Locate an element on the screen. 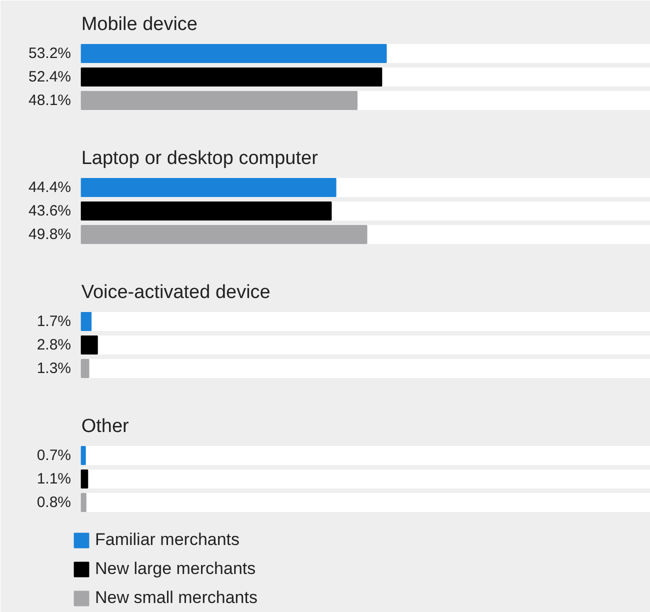 The image size is (650, 612). data-label: 1.7% is located at coordinates (54, 321).